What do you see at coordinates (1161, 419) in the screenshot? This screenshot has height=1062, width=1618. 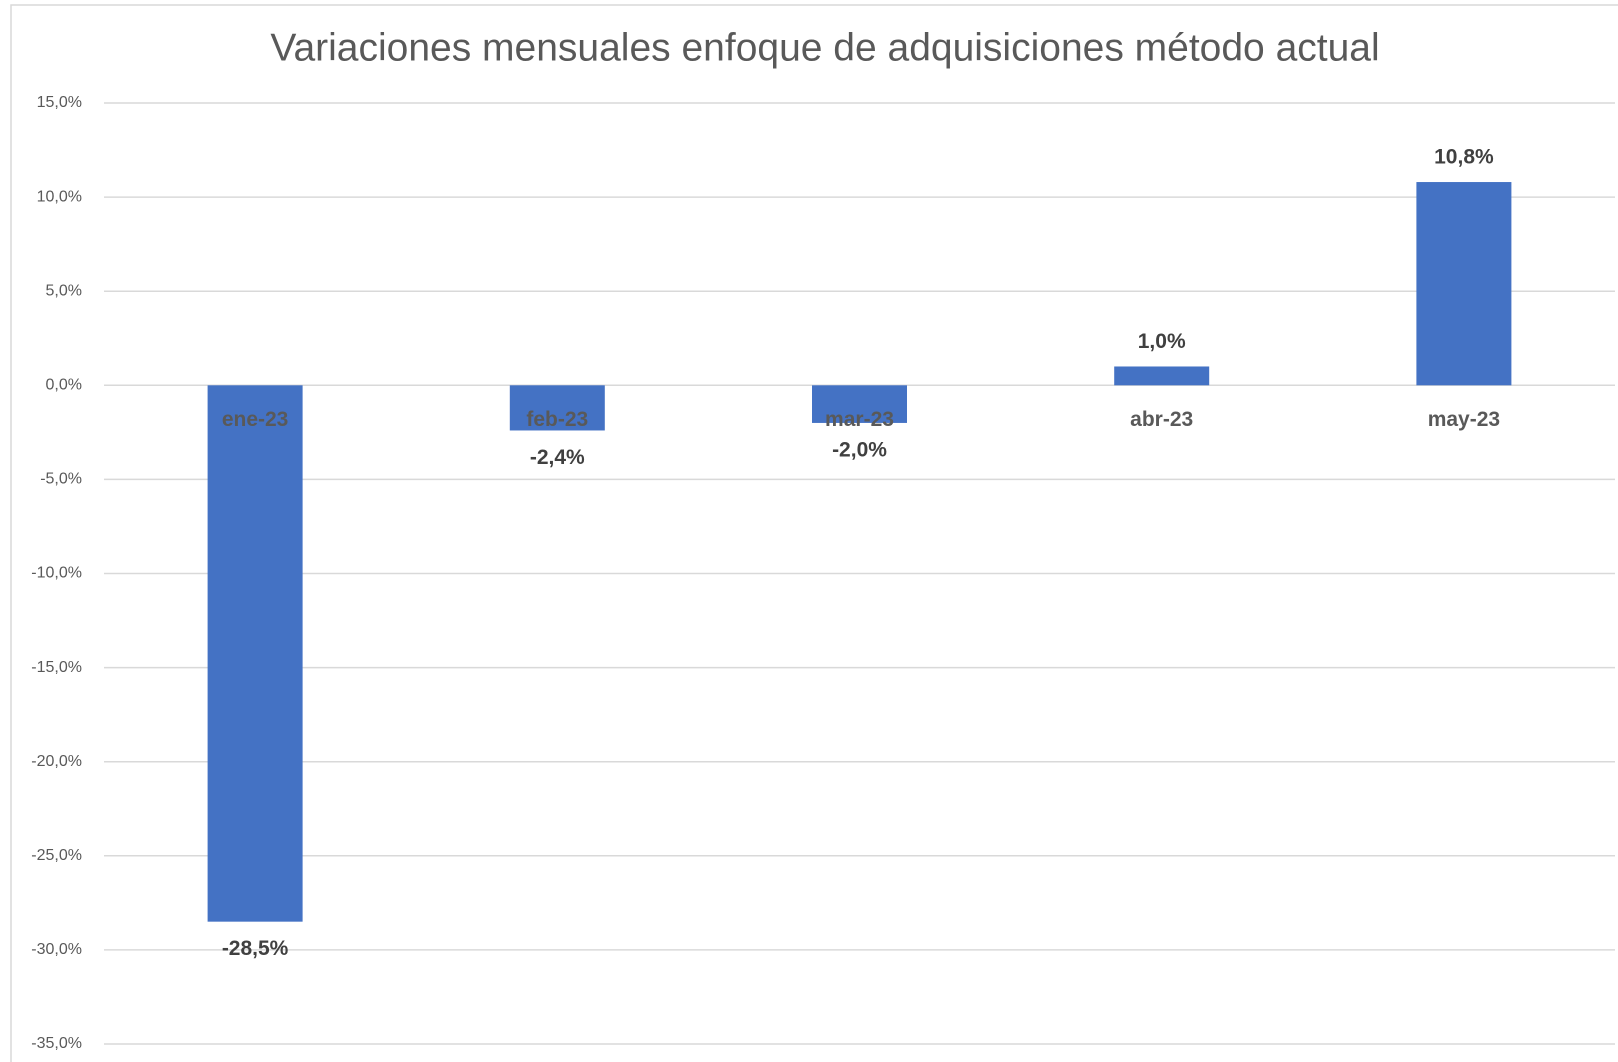 I see `x-tick-label: abr-23` at bounding box center [1161, 419].